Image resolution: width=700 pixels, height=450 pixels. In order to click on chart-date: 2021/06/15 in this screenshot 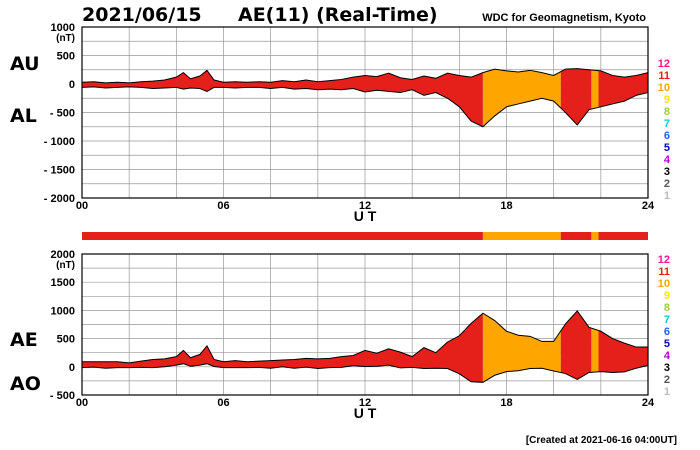, I will do `click(142, 15)`.